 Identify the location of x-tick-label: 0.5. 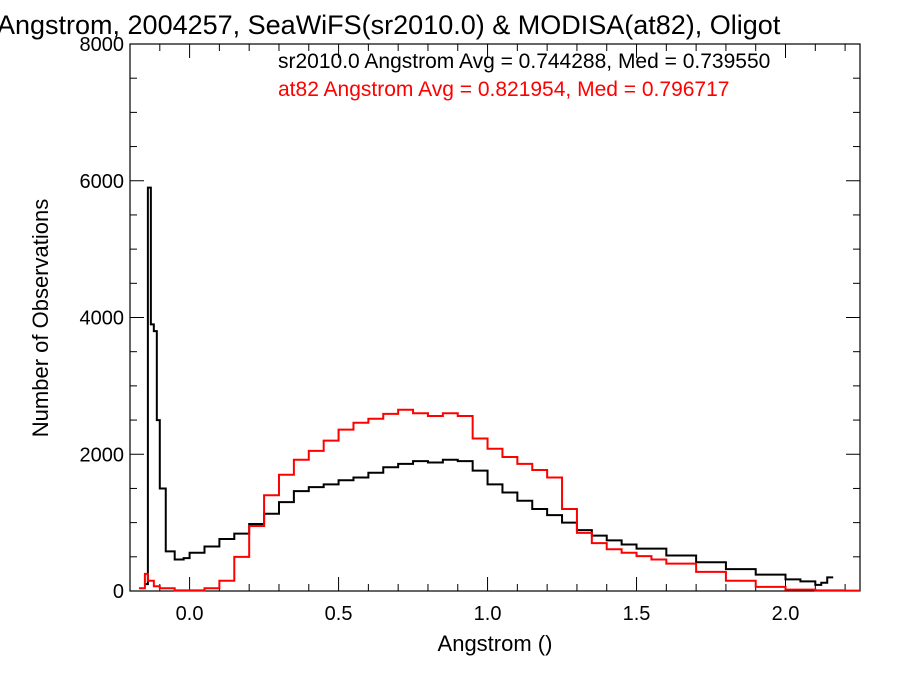
(339, 614).